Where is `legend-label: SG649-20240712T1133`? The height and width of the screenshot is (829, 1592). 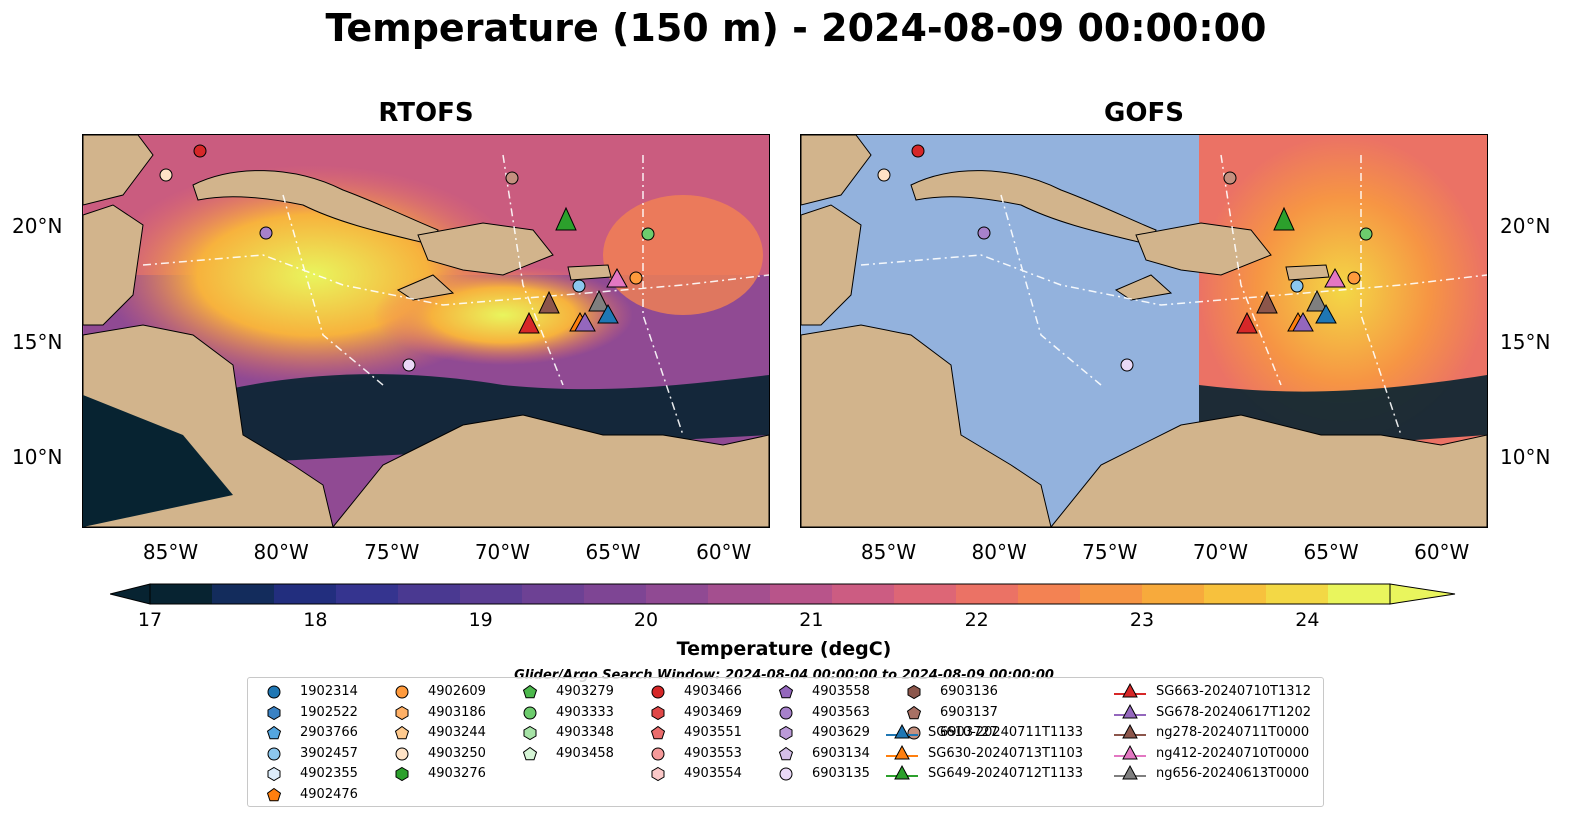
legend-label: SG649-20240712T1133 is located at coordinates (1006, 773).